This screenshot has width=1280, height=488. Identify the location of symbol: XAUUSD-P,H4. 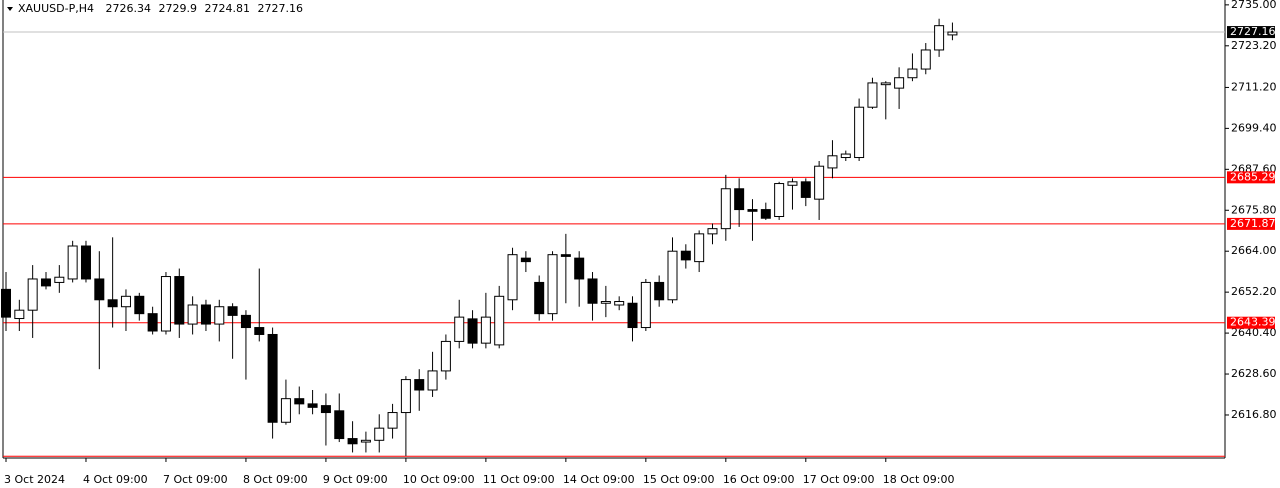
(56, 8).